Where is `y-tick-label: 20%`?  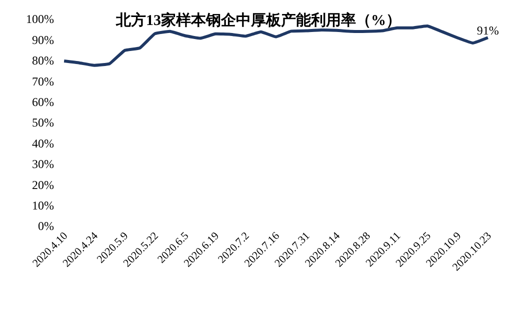 y-tick-label: 20% is located at coordinates (43, 185).